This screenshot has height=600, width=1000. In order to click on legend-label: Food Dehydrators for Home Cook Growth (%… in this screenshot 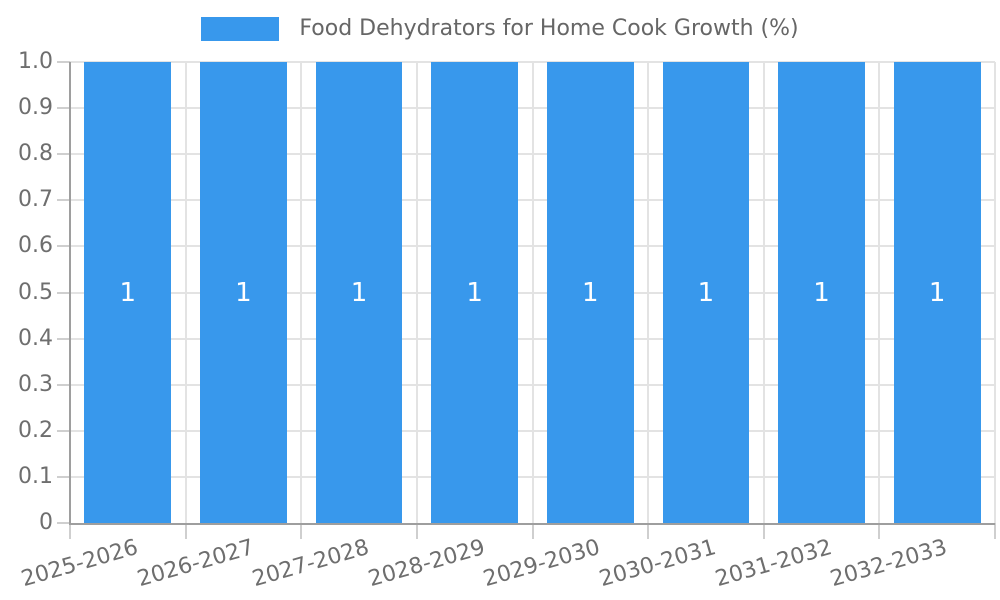, I will do `click(549, 28)`.